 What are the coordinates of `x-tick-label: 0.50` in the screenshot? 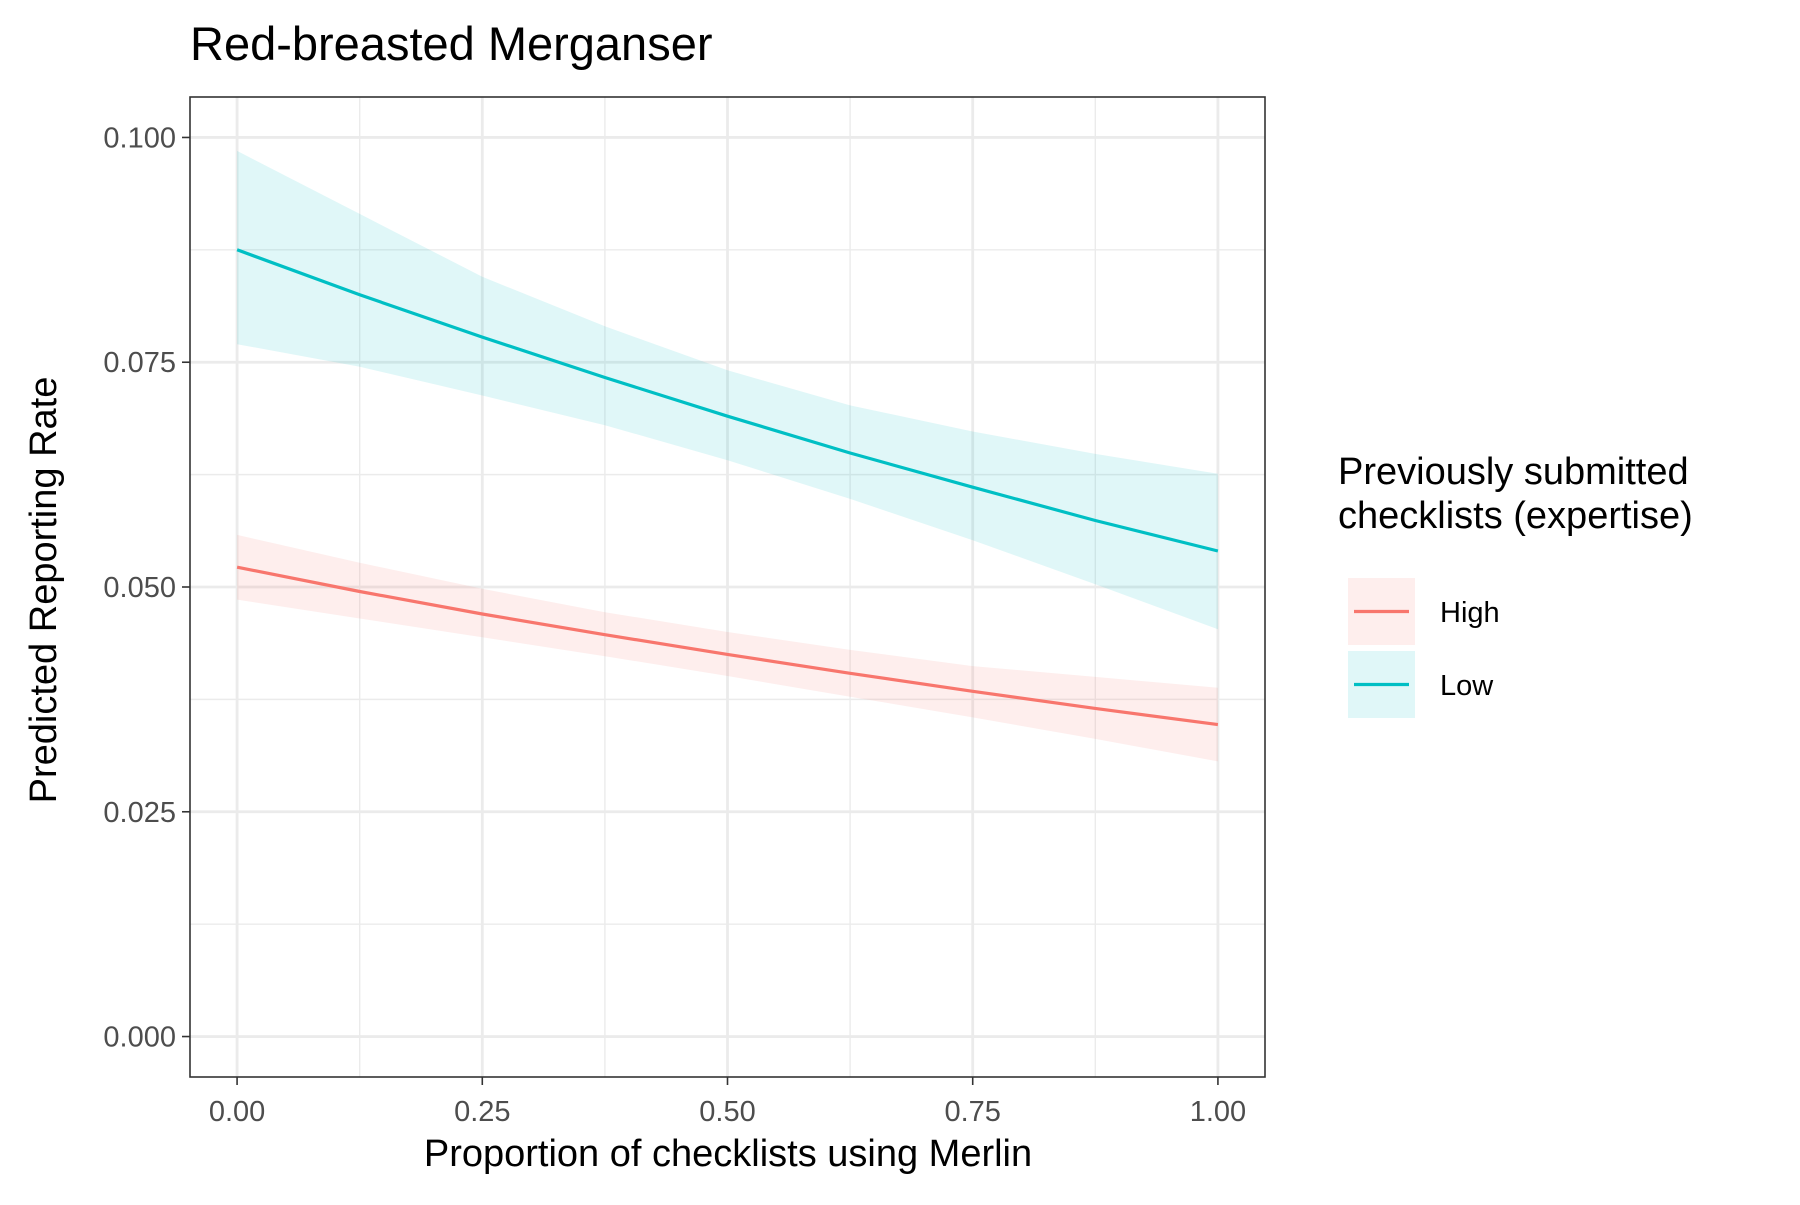 It's located at (727, 1112).